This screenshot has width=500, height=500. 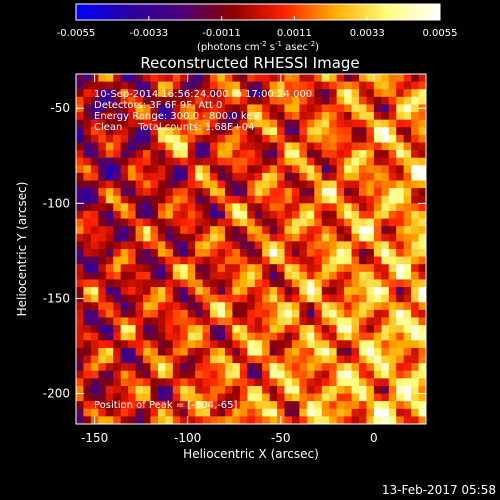 What do you see at coordinates (278, 44) in the screenshot?
I see `unit-exp-2: -1` at bounding box center [278, 44].